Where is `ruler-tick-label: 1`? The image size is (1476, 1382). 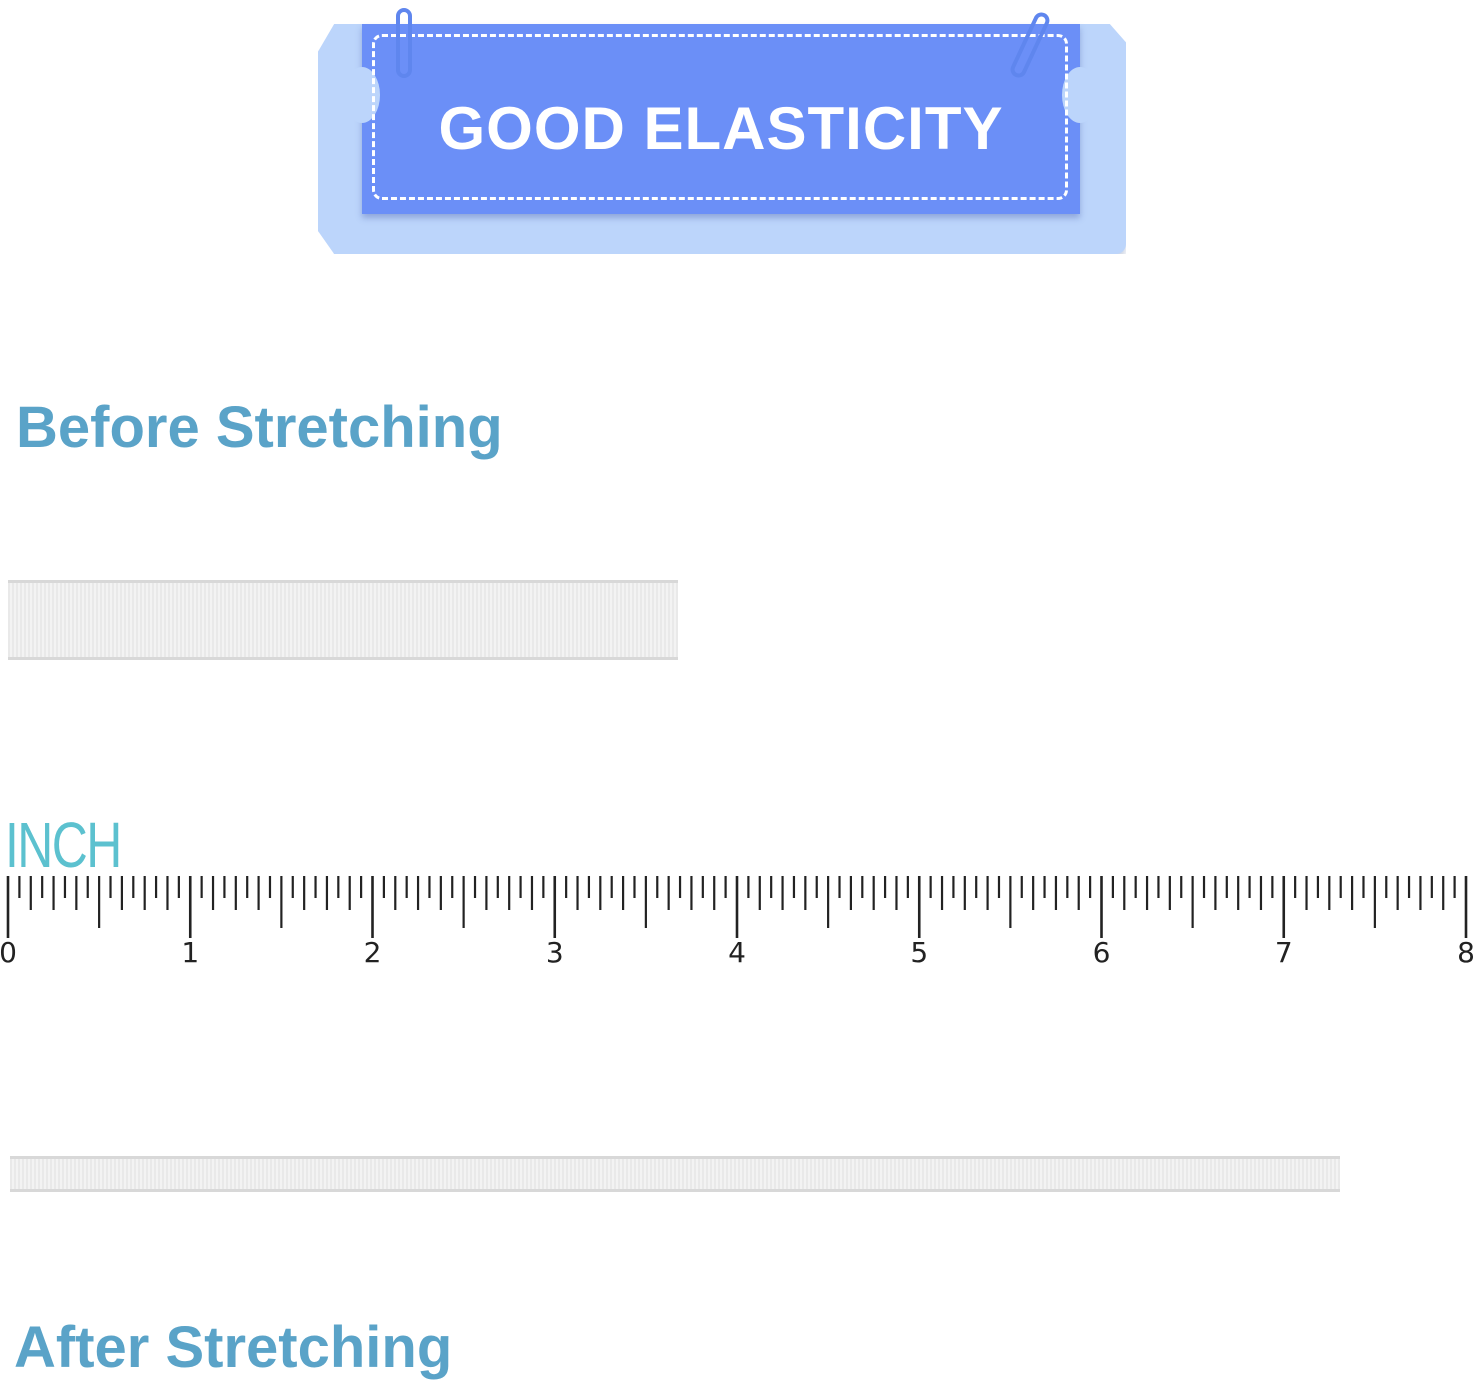 ruler-tick-label: 1 is located at coordinates (190, 952).